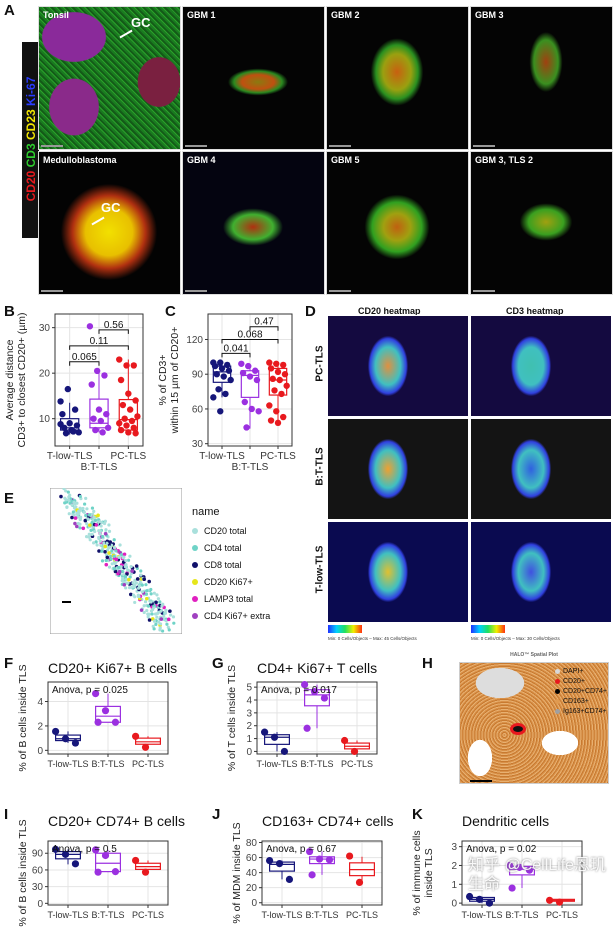 This screenshot has height=945, width=616. What do you see at coordinates (80, 160) in the screenshot?
I see `tile-label: Medulloblastoma` at bounding box center [80, 160].